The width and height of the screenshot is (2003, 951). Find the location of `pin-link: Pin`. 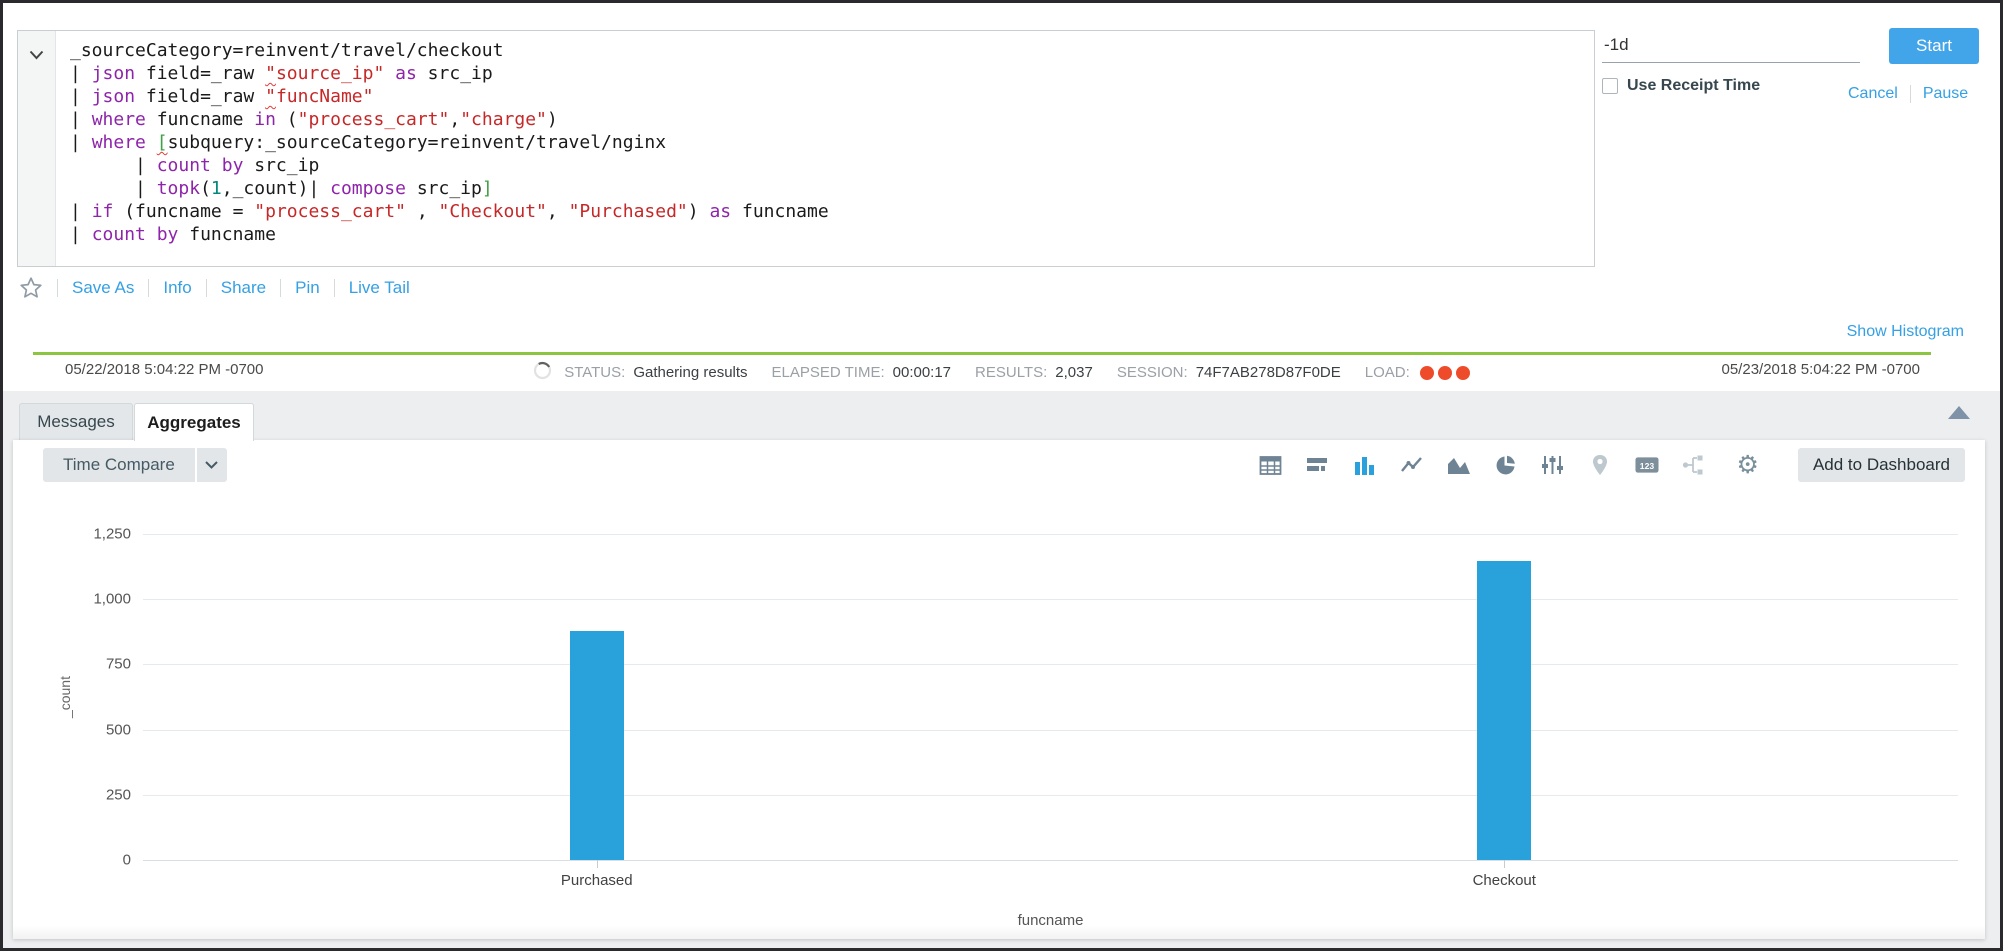

pin-link: Pin is located at coordinates (307, 287).